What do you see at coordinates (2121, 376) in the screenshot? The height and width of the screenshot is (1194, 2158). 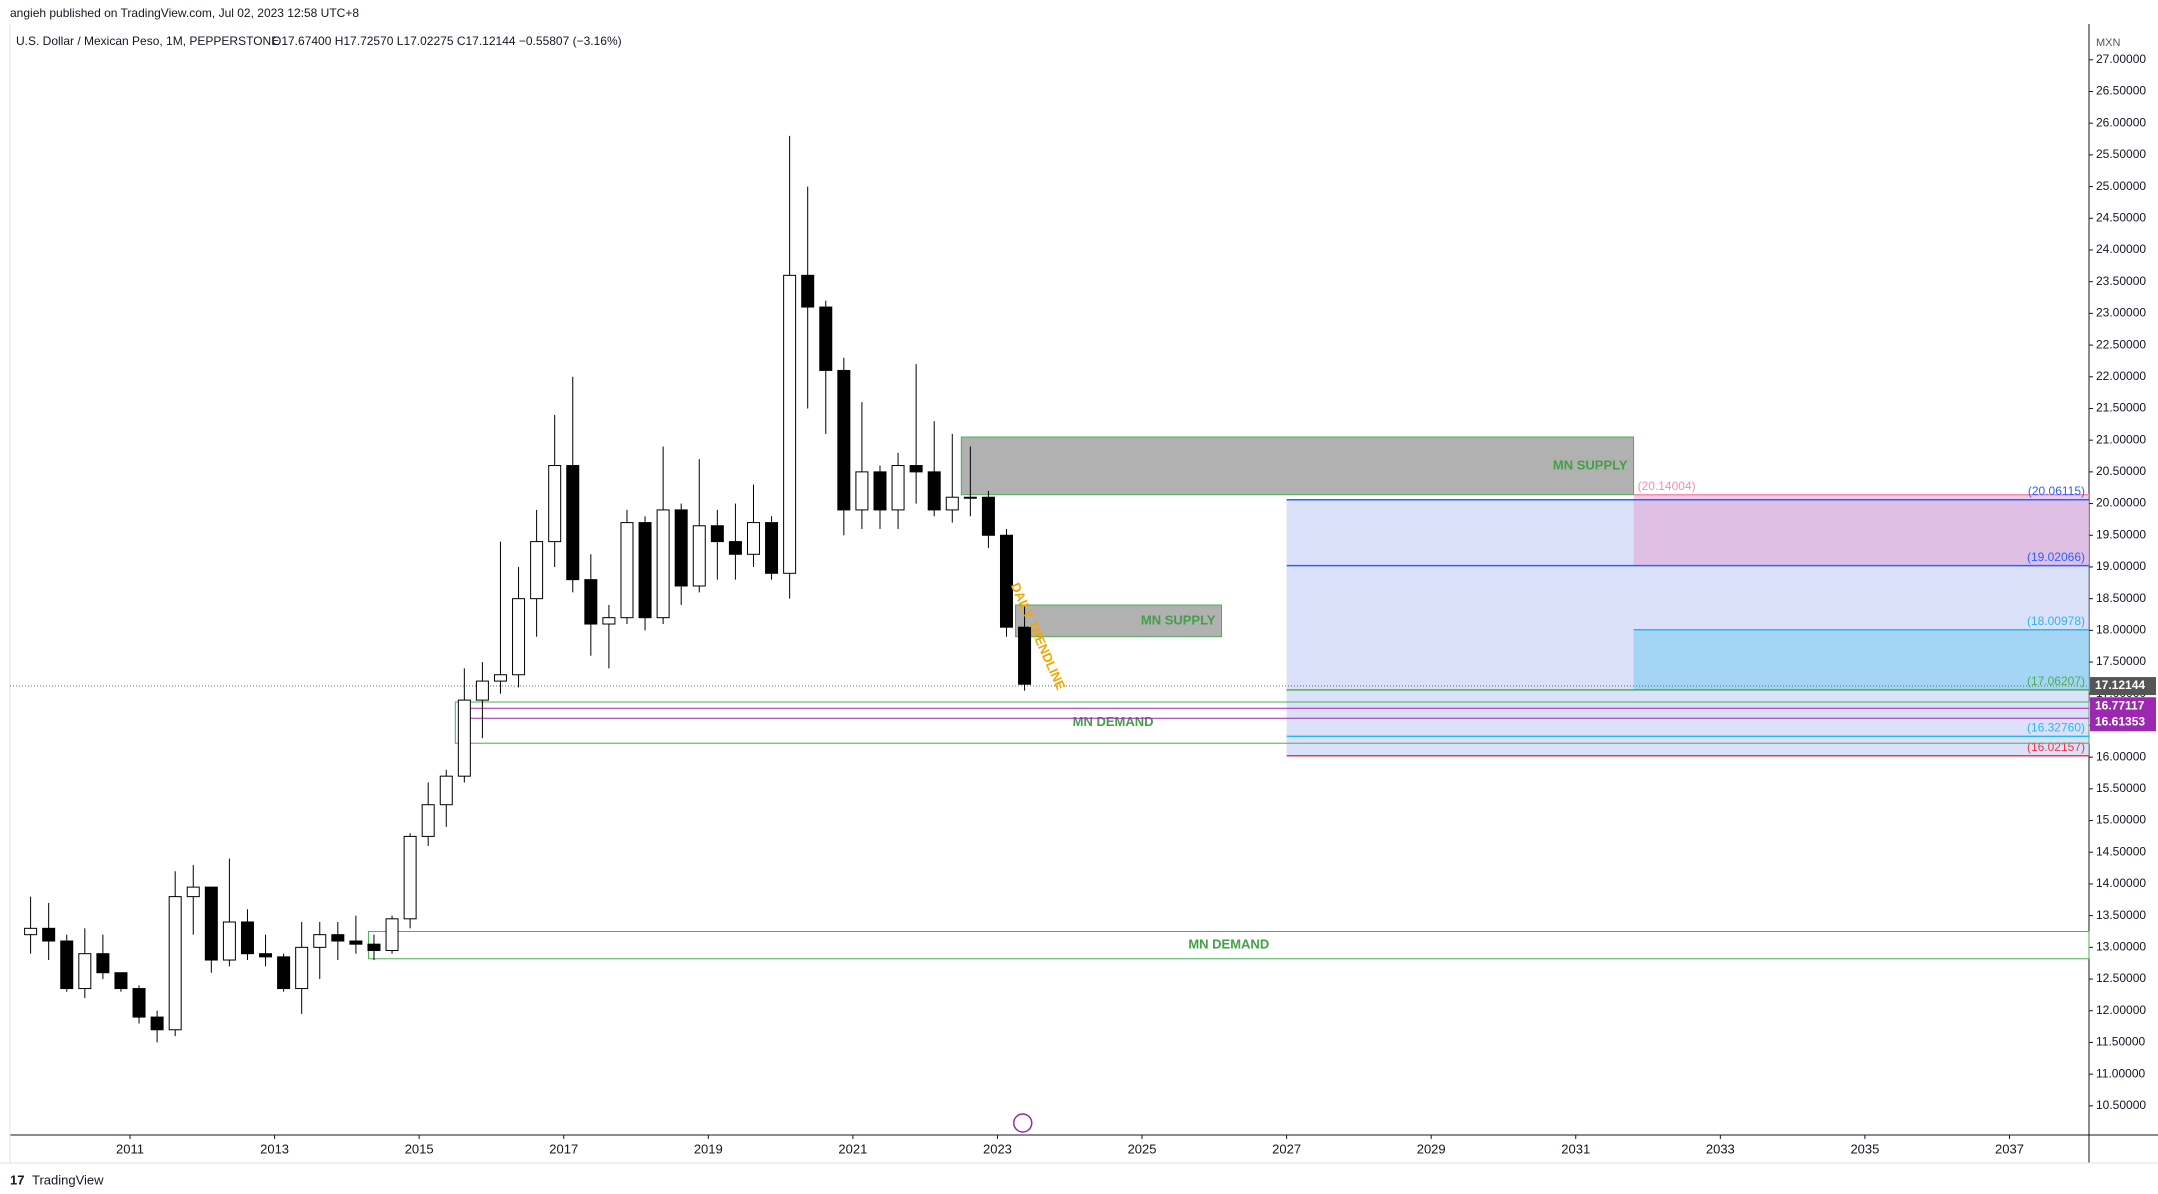 I see `y-tick-label: 22.00000` at bounding box center [2121, 376].